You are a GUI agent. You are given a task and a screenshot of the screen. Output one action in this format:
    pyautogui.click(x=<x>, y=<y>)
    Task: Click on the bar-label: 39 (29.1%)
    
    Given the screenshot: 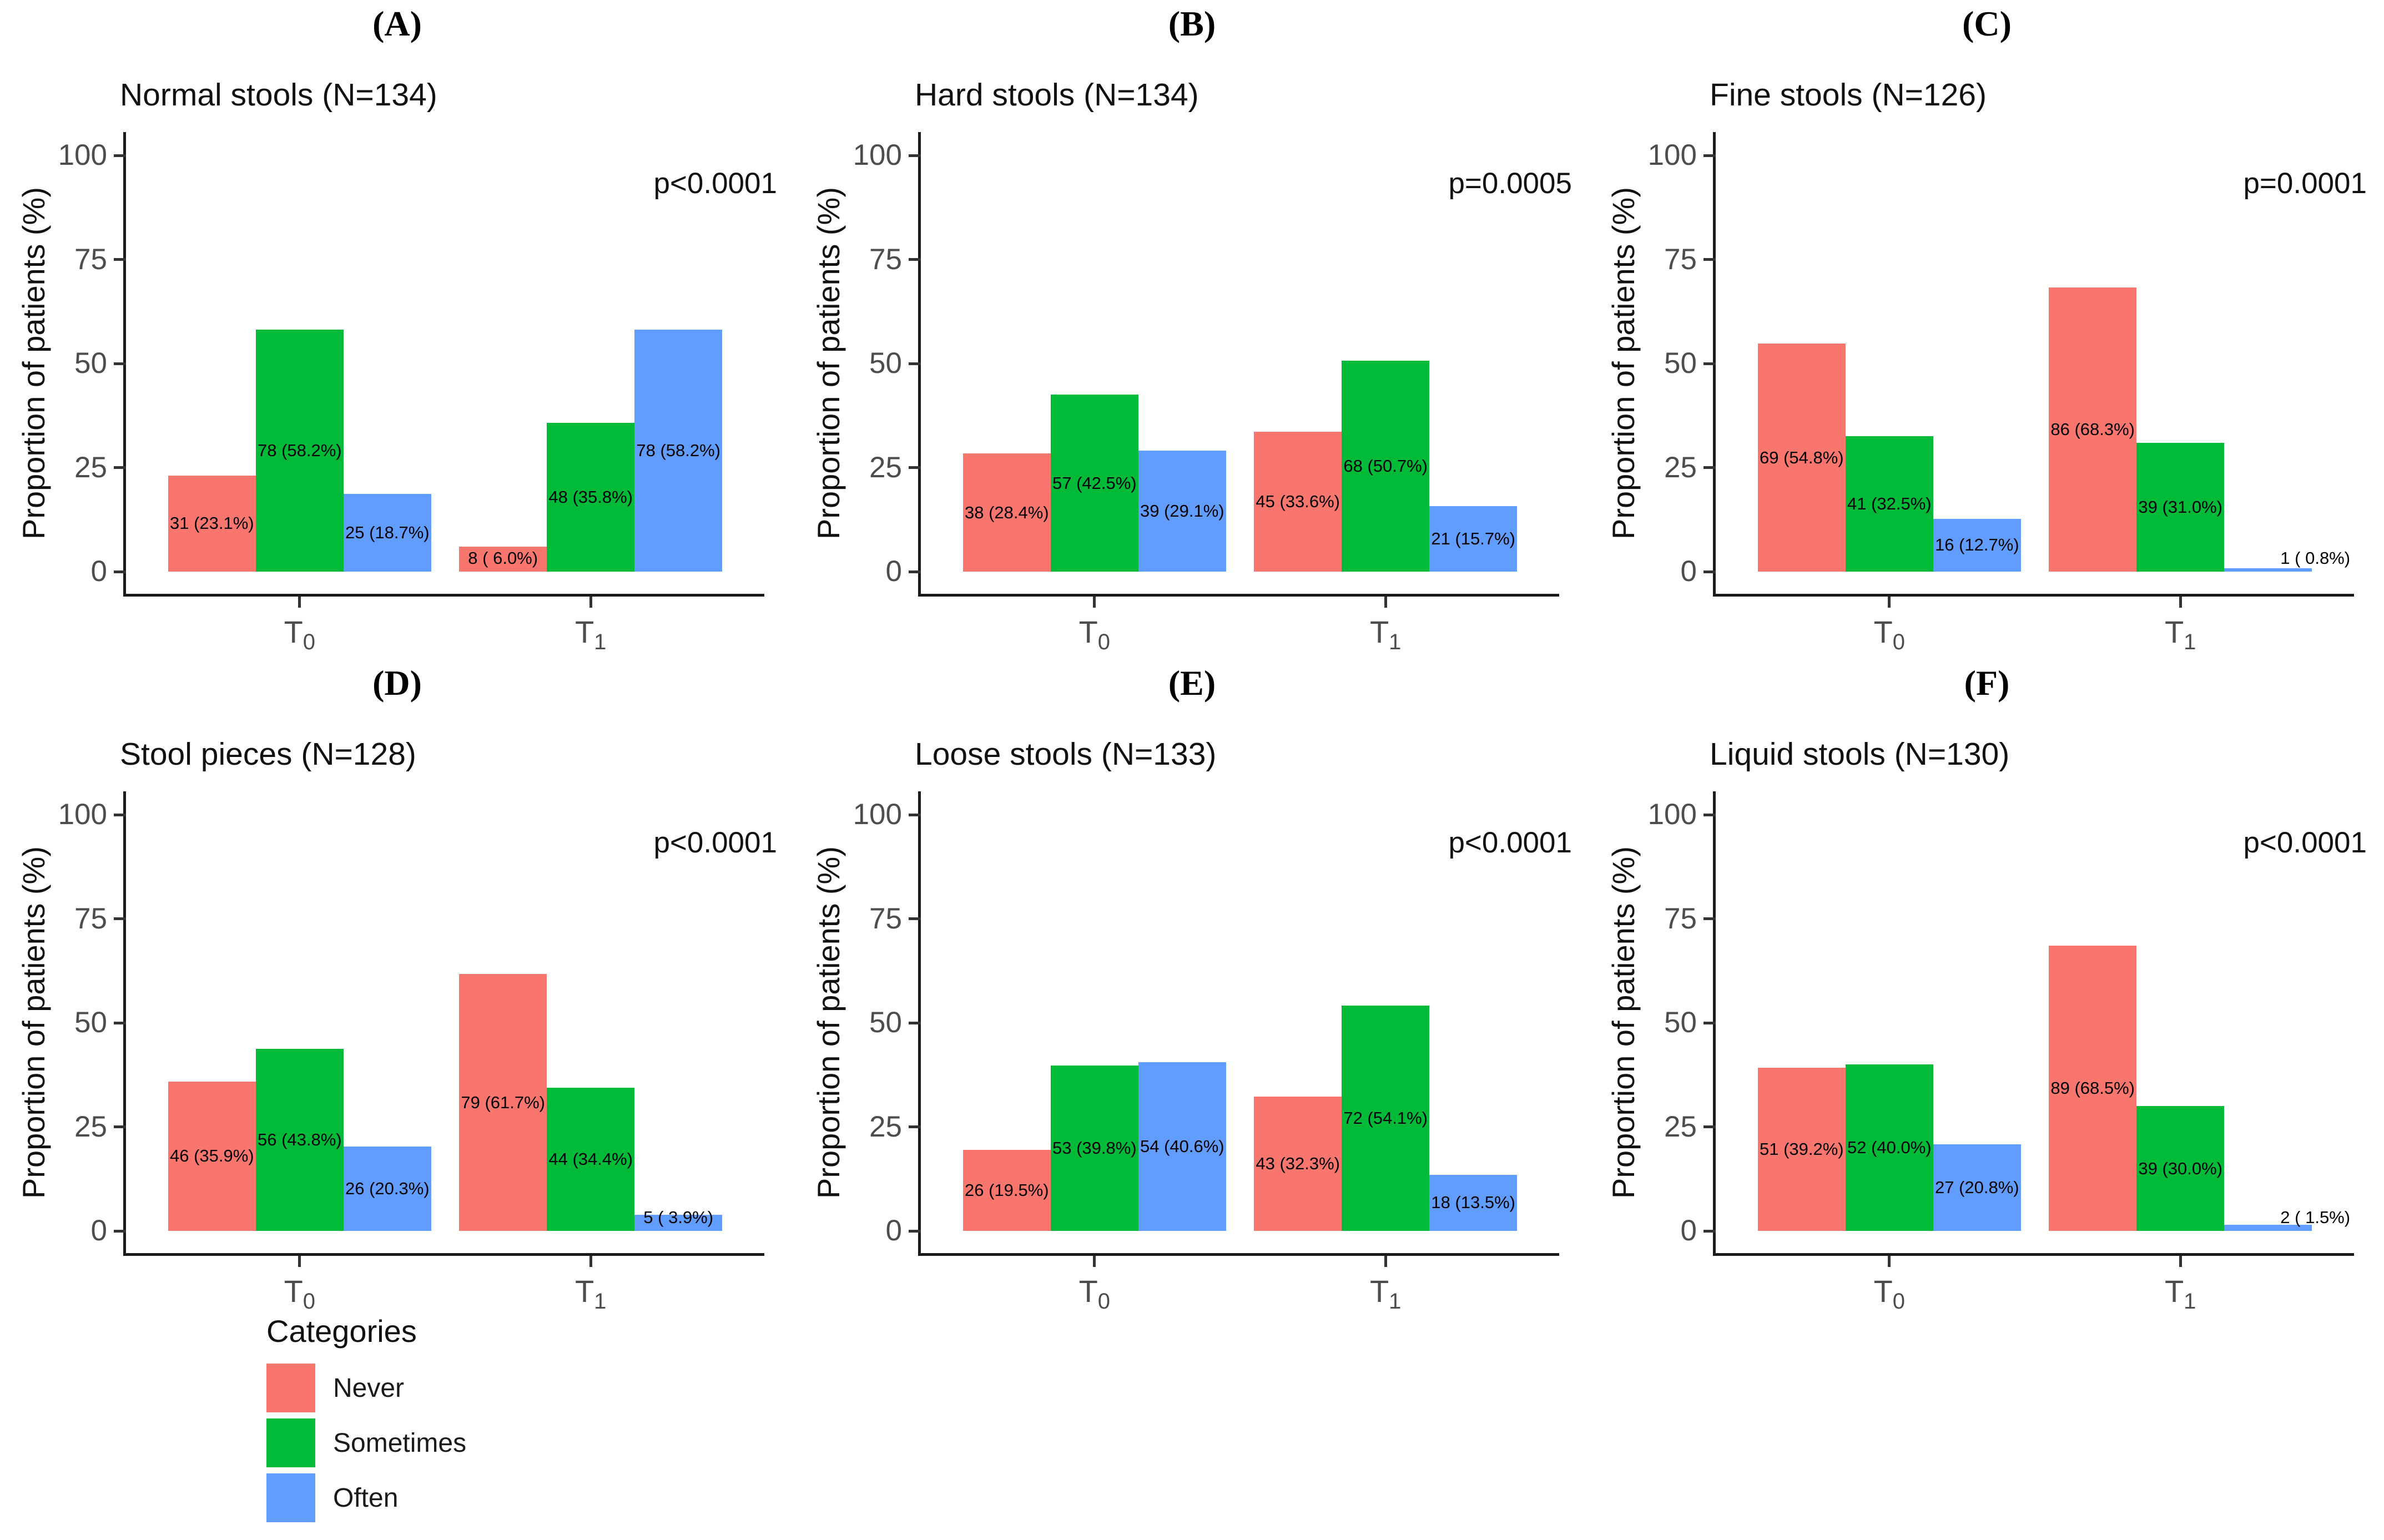 What is the action you would take?
    pyautogui.click(x=1182, y=511)
    